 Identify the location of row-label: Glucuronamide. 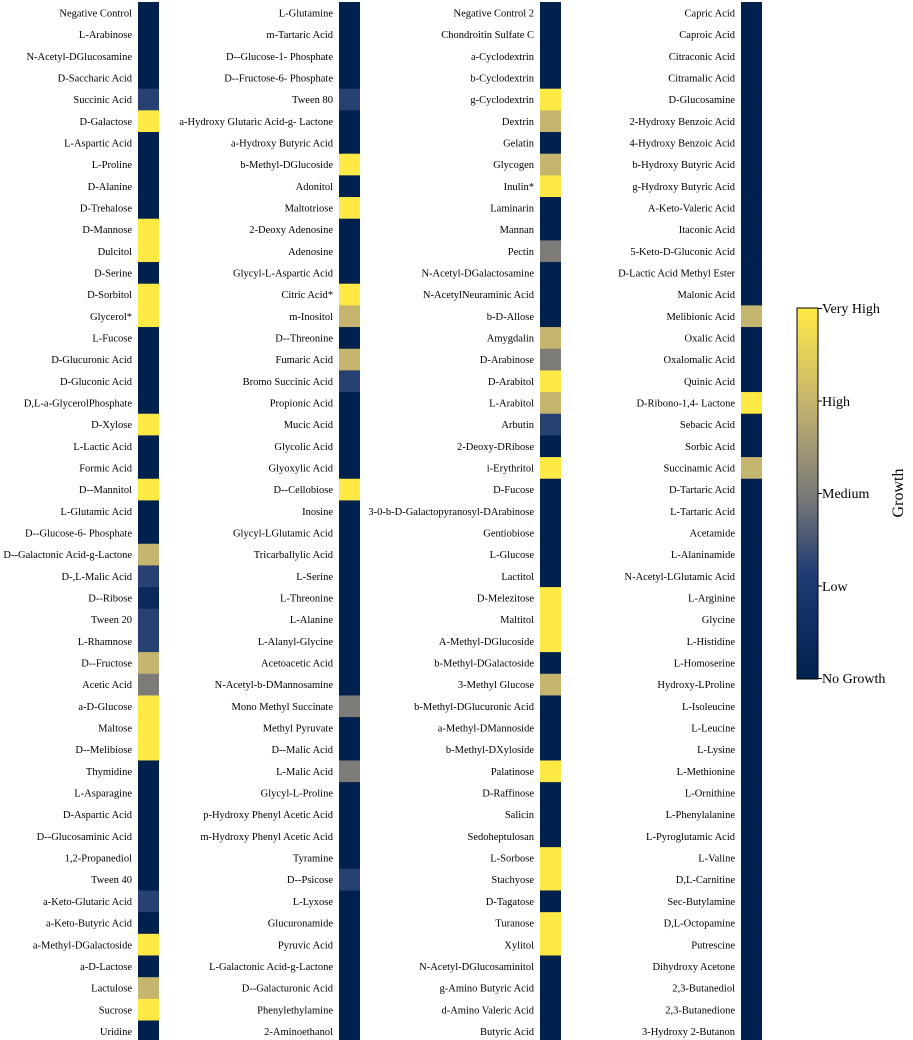
(301, 924).